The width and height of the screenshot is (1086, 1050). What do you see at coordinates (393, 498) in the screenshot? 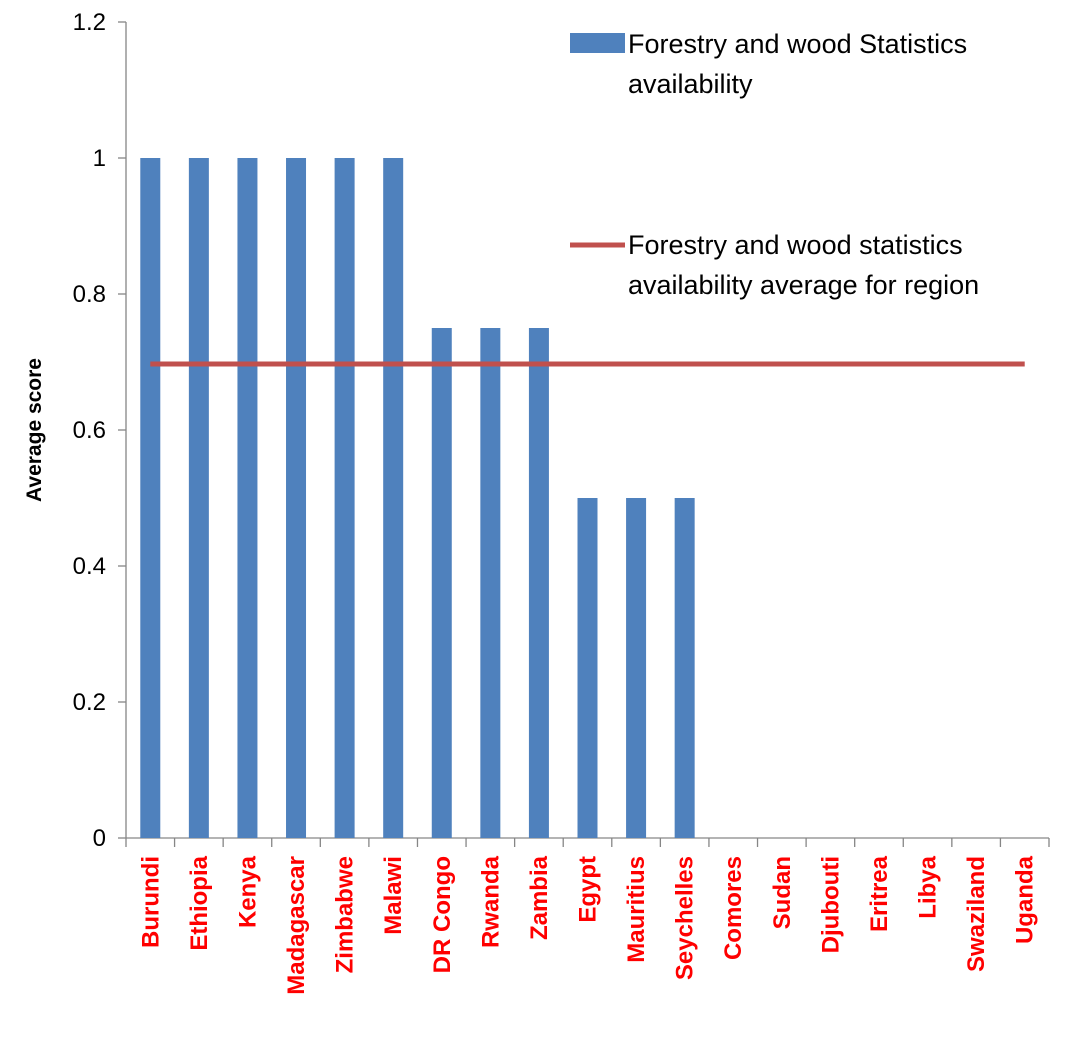
I see `bar-malawi` at bounding box center [393, 498].